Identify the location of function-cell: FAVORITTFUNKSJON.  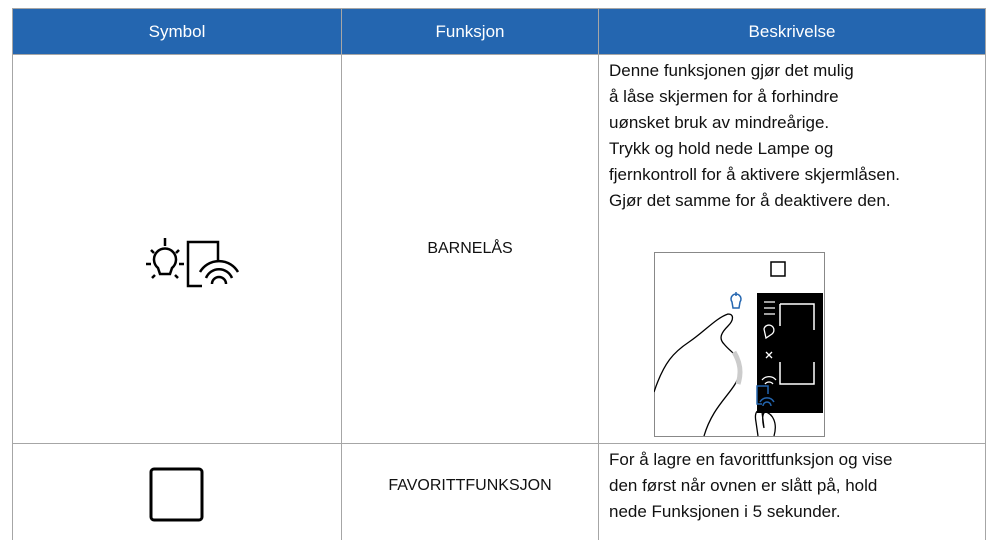
(470, 491).